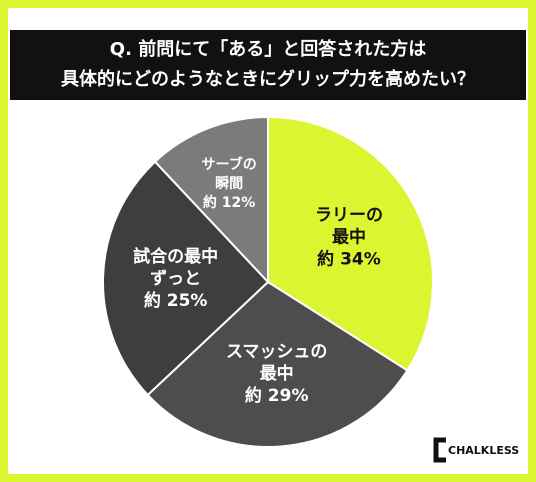  I want to click on logo-text: CHALKLESS, so click(483, 450).